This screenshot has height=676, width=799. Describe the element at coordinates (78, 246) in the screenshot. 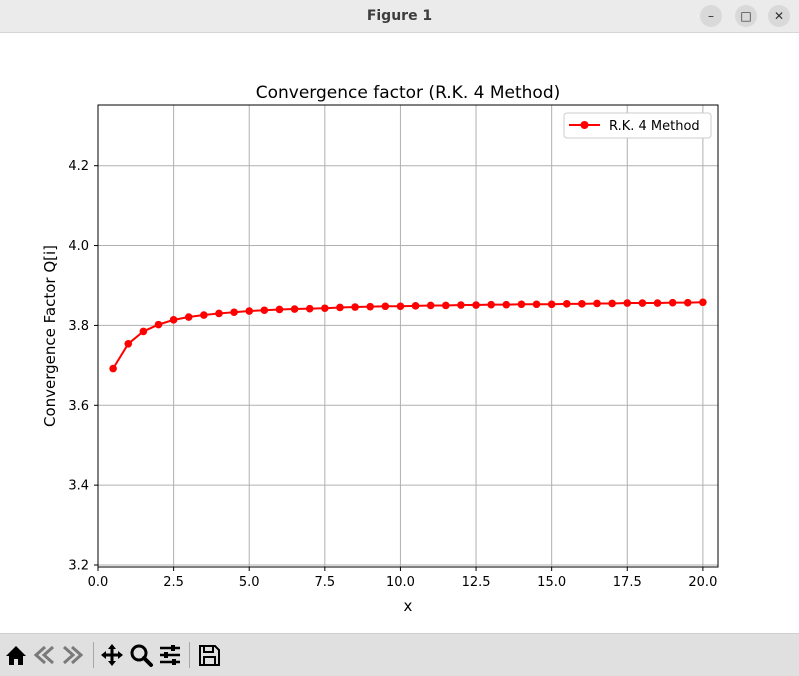

I see `y-tick-label: 4.0` at that location.